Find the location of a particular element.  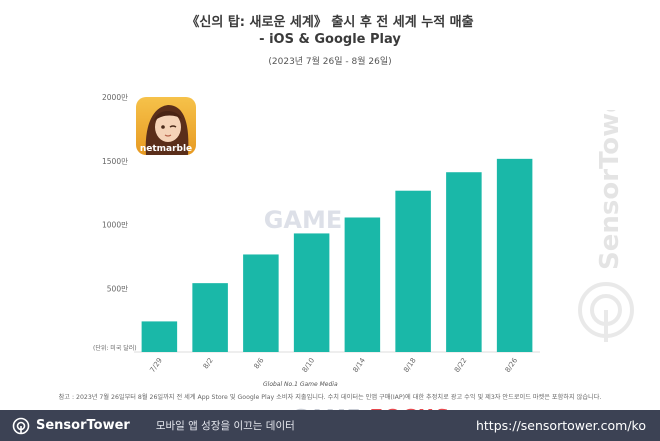

sensortower-logo-icon is located at coordinates (21, 425).